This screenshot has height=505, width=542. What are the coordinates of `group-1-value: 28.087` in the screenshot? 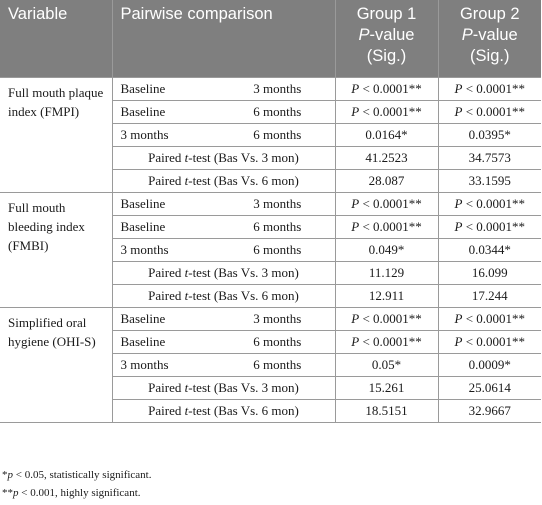 It's located at (386, 180).